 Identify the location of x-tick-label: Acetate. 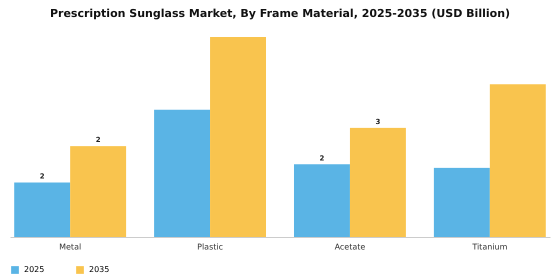
(350, 247).